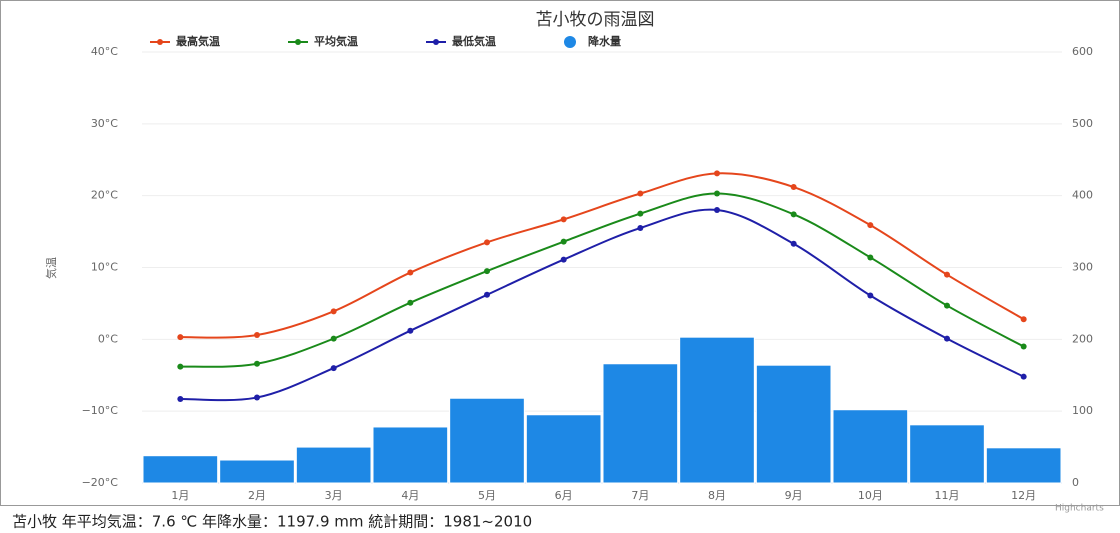 The height and width of the screenshot is (533, 1120). Describe the element at coordinates (870, 495) in the screenshot. I see `x-tick-label: 10月` at that location.